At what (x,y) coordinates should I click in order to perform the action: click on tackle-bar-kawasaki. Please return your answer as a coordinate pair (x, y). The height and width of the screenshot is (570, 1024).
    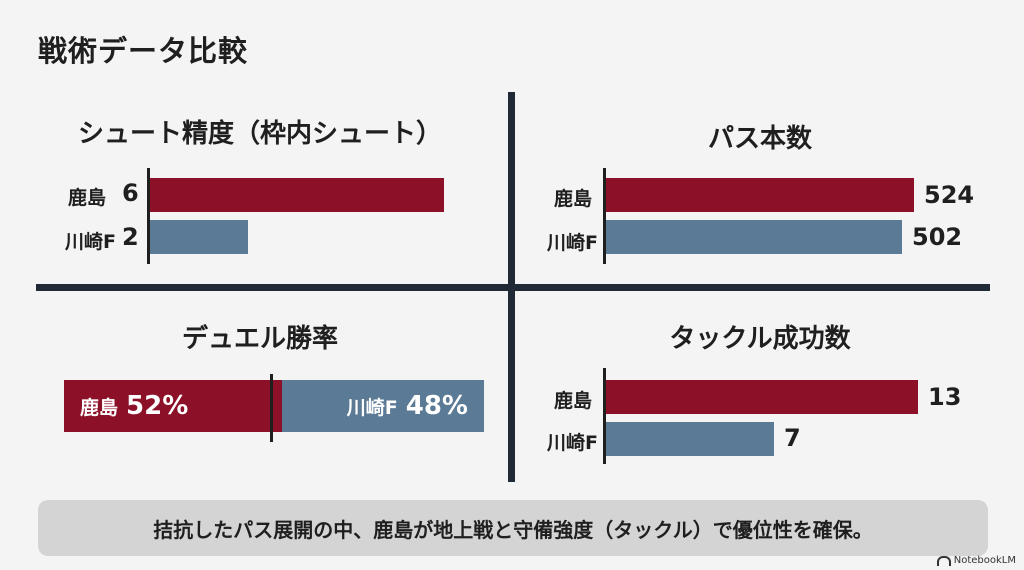
    Looking at the image, I should click on (690, 439).